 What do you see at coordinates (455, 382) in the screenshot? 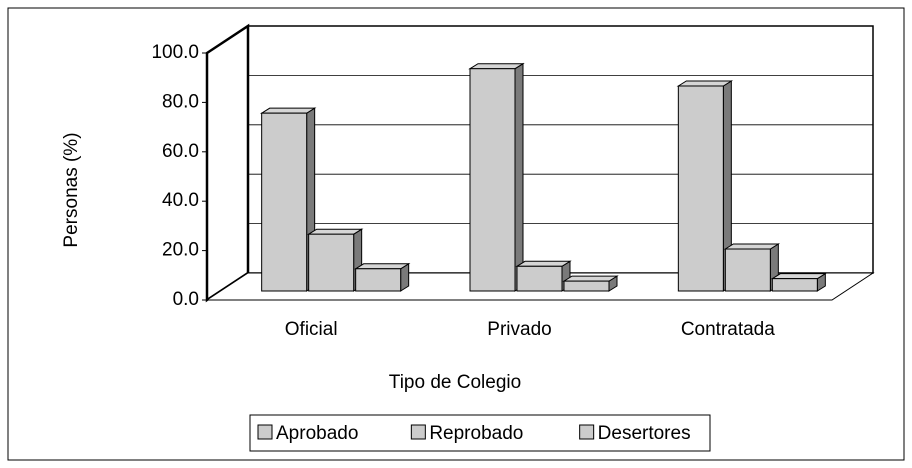
I see `x-axis-title: Tipo de Colegio` at bounding box center [455, 382].